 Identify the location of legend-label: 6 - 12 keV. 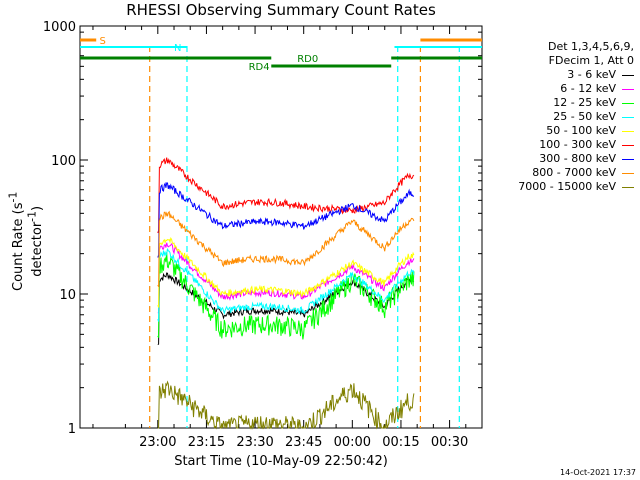
(588, 88).